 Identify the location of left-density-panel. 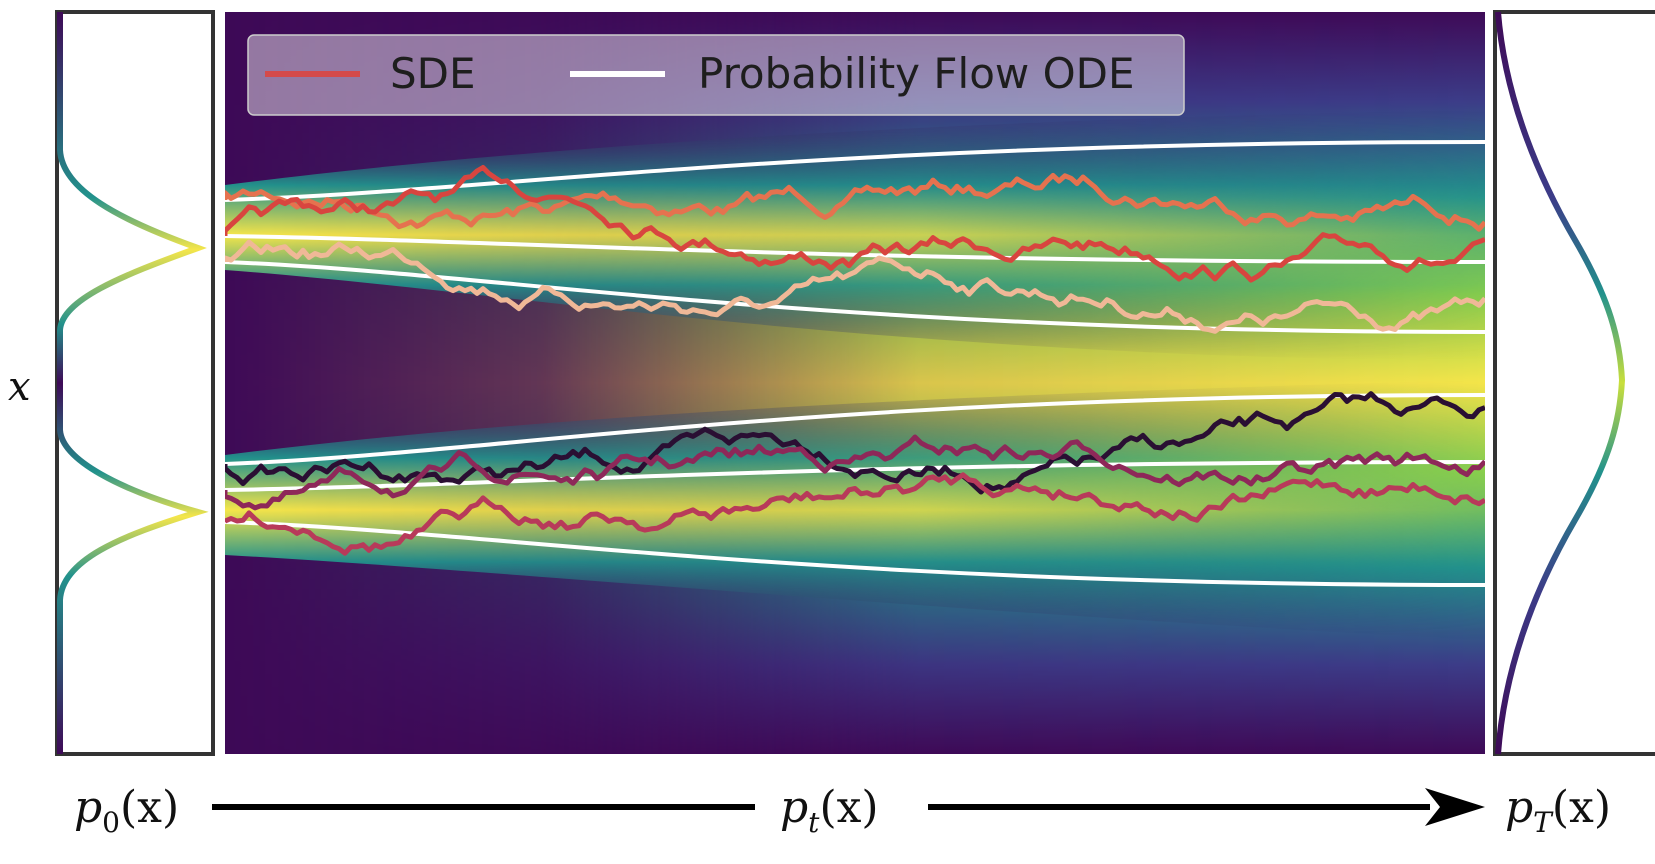
(135, 383).